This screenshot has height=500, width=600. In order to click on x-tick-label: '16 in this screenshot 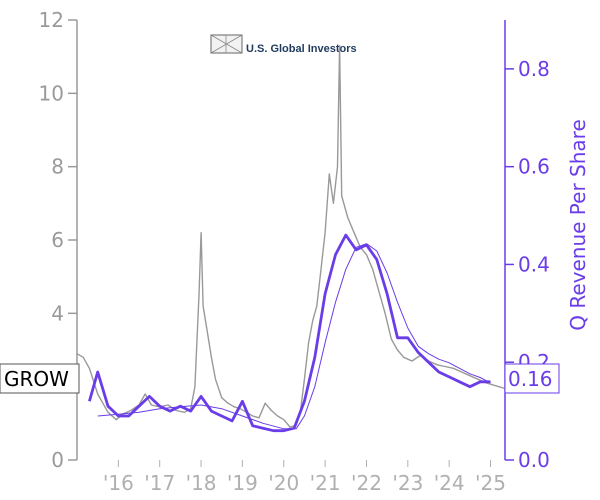, I will do `click(118, 483)`.